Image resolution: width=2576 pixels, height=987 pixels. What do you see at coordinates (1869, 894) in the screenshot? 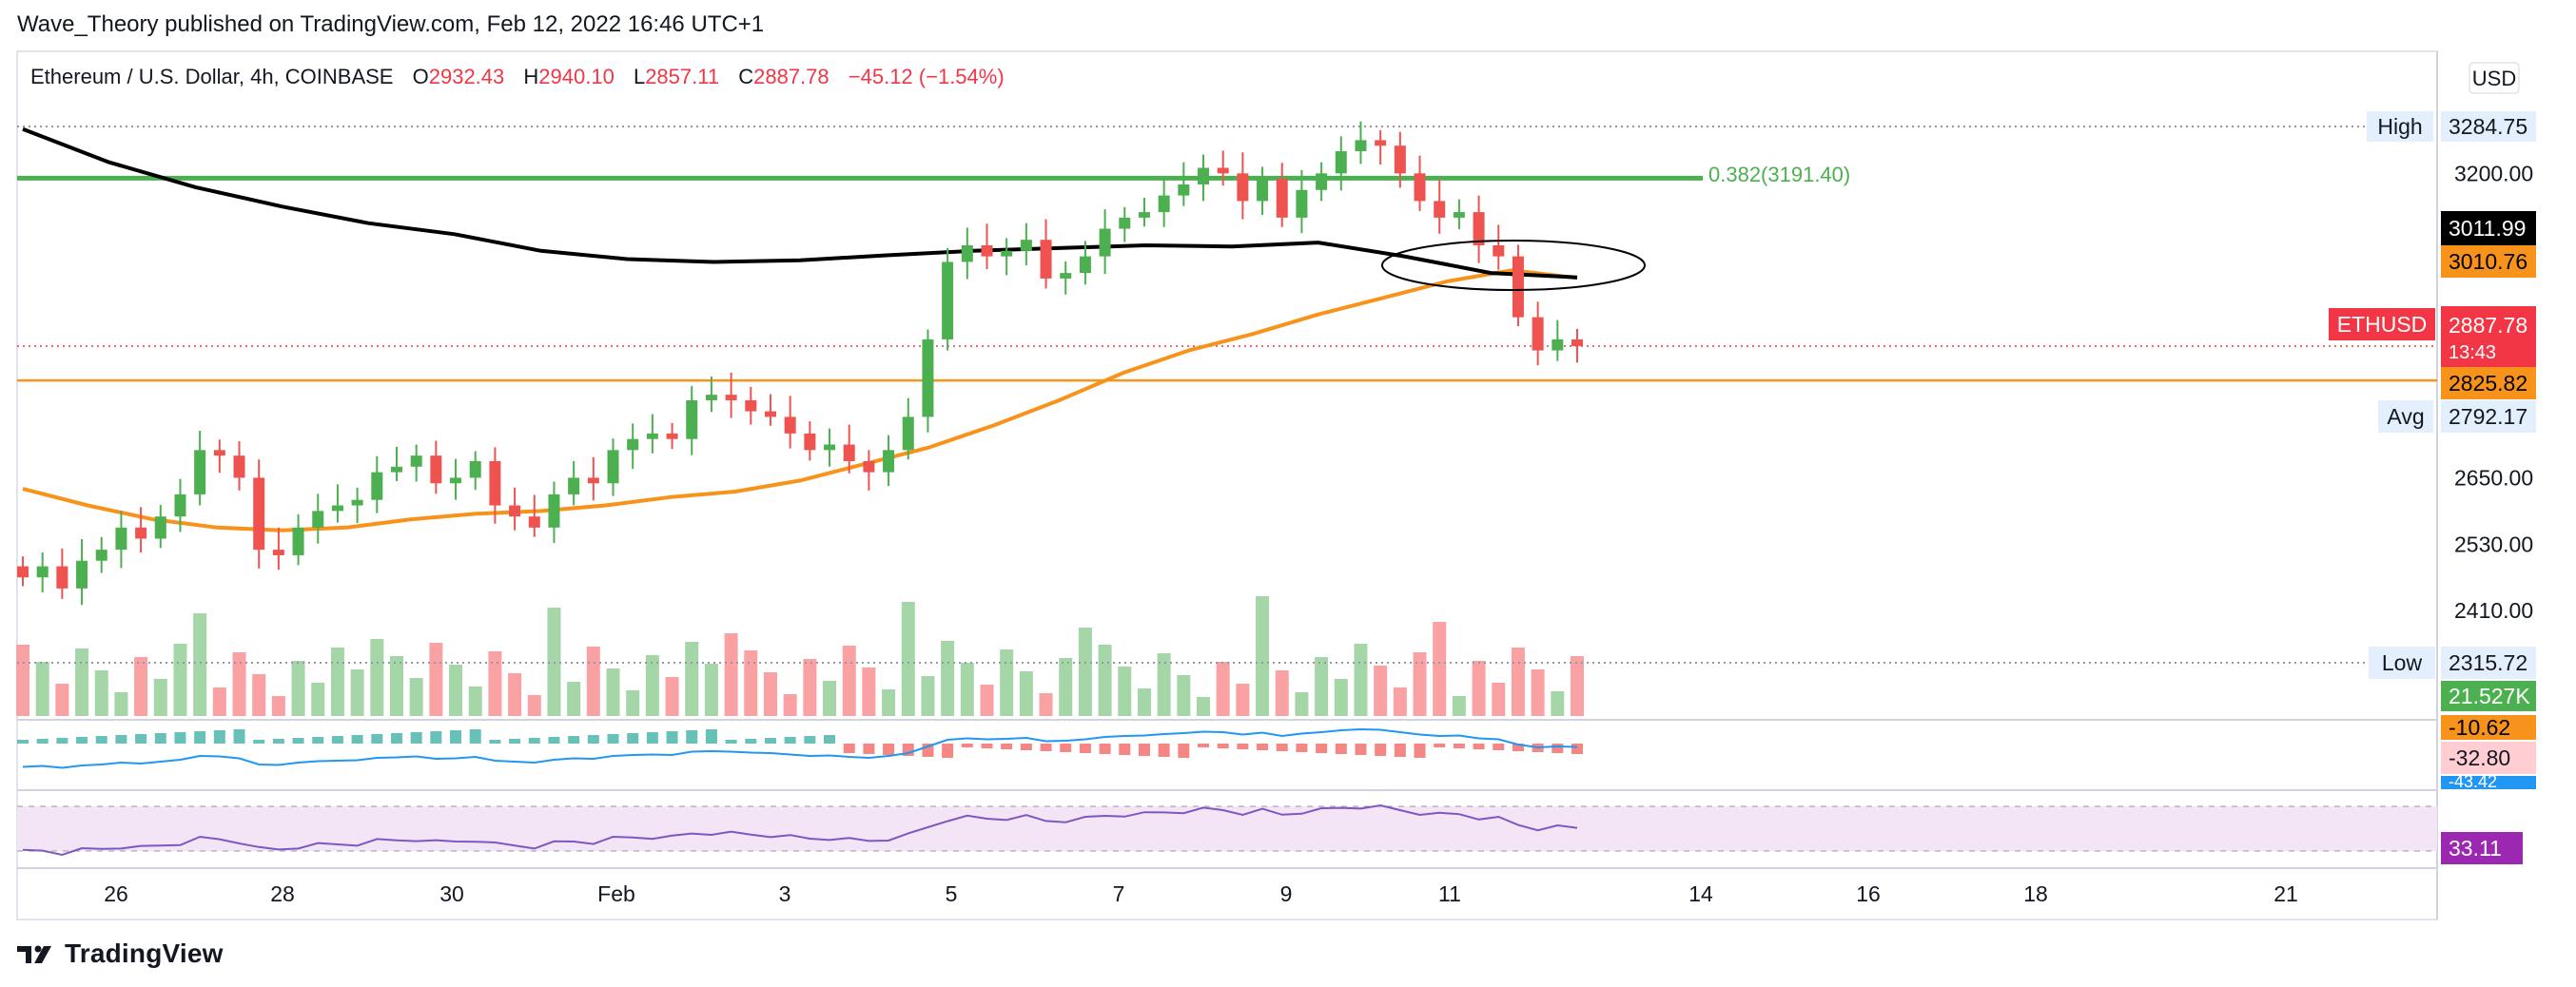
I see `x-tick-label: 16` at bounding box center [1869, 894].